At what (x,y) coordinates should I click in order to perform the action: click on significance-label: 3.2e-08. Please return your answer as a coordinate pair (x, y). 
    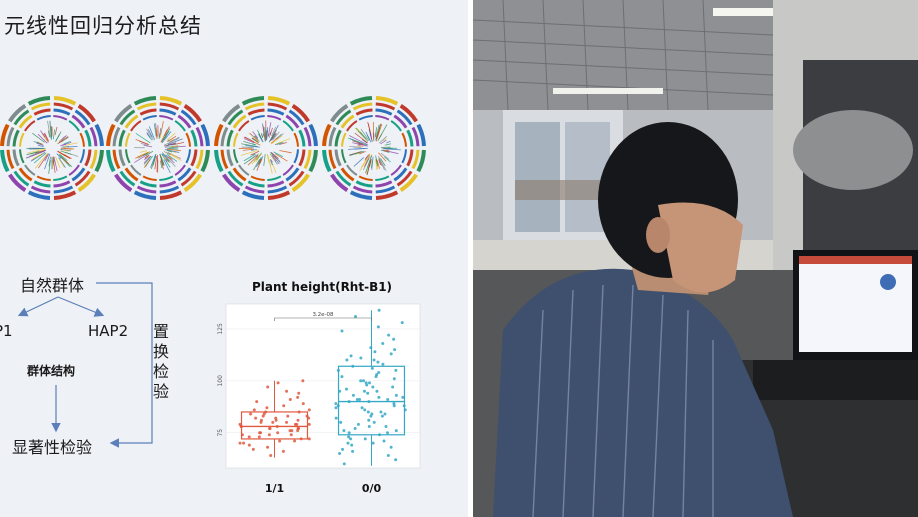
    Looking at the image, I should click on (323, 315).